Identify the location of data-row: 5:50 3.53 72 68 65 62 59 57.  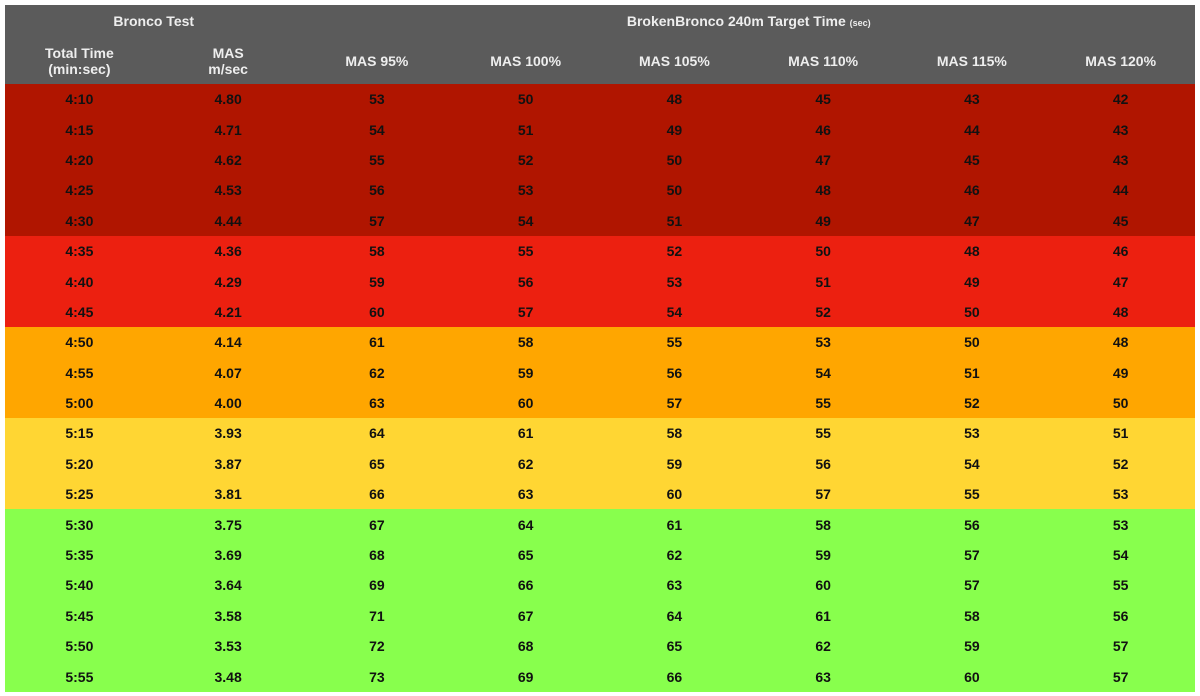
(600, 646).